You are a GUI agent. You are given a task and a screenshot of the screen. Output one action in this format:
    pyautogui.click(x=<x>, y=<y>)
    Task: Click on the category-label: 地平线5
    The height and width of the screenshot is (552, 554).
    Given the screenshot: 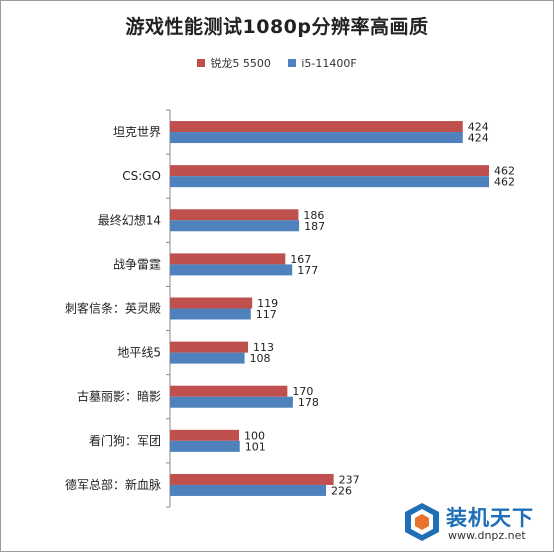 What is the action you would take?
    pyautogui.click(x=139, y=353)
    